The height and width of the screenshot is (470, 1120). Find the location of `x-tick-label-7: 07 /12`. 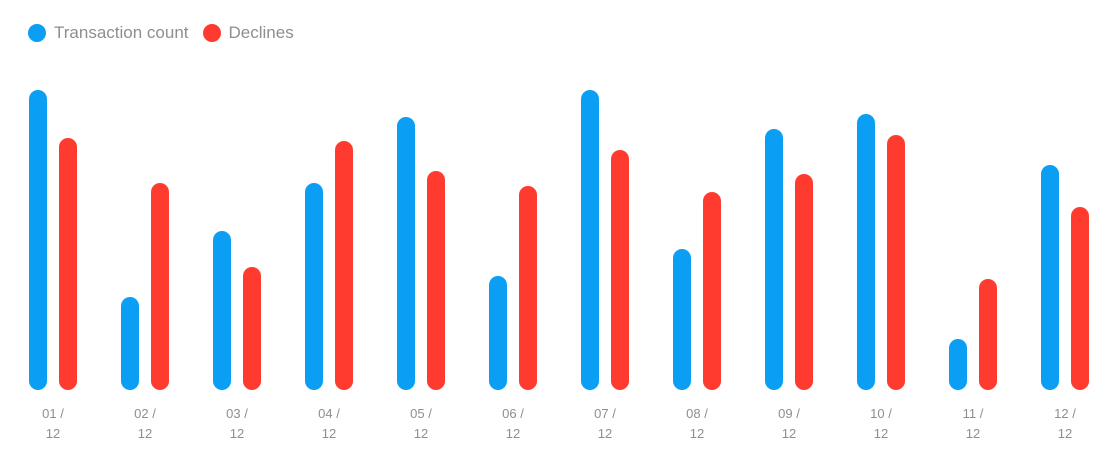

x-tick-label-7: 07 /12 is located at coordinates (605, 423).